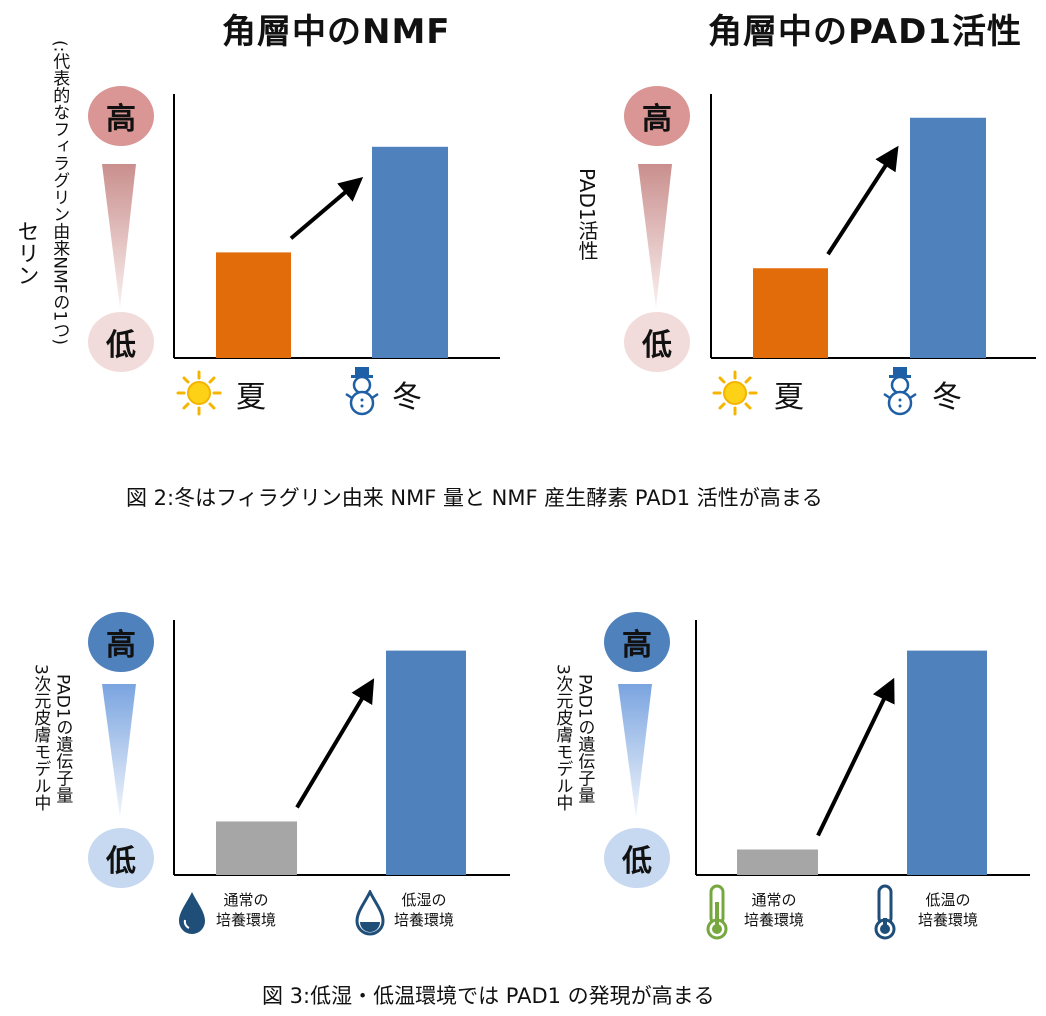 The width and height of the screenshot is (1046, 1016). I want to click on chart3-scale-high: 高, so click(121, 642).